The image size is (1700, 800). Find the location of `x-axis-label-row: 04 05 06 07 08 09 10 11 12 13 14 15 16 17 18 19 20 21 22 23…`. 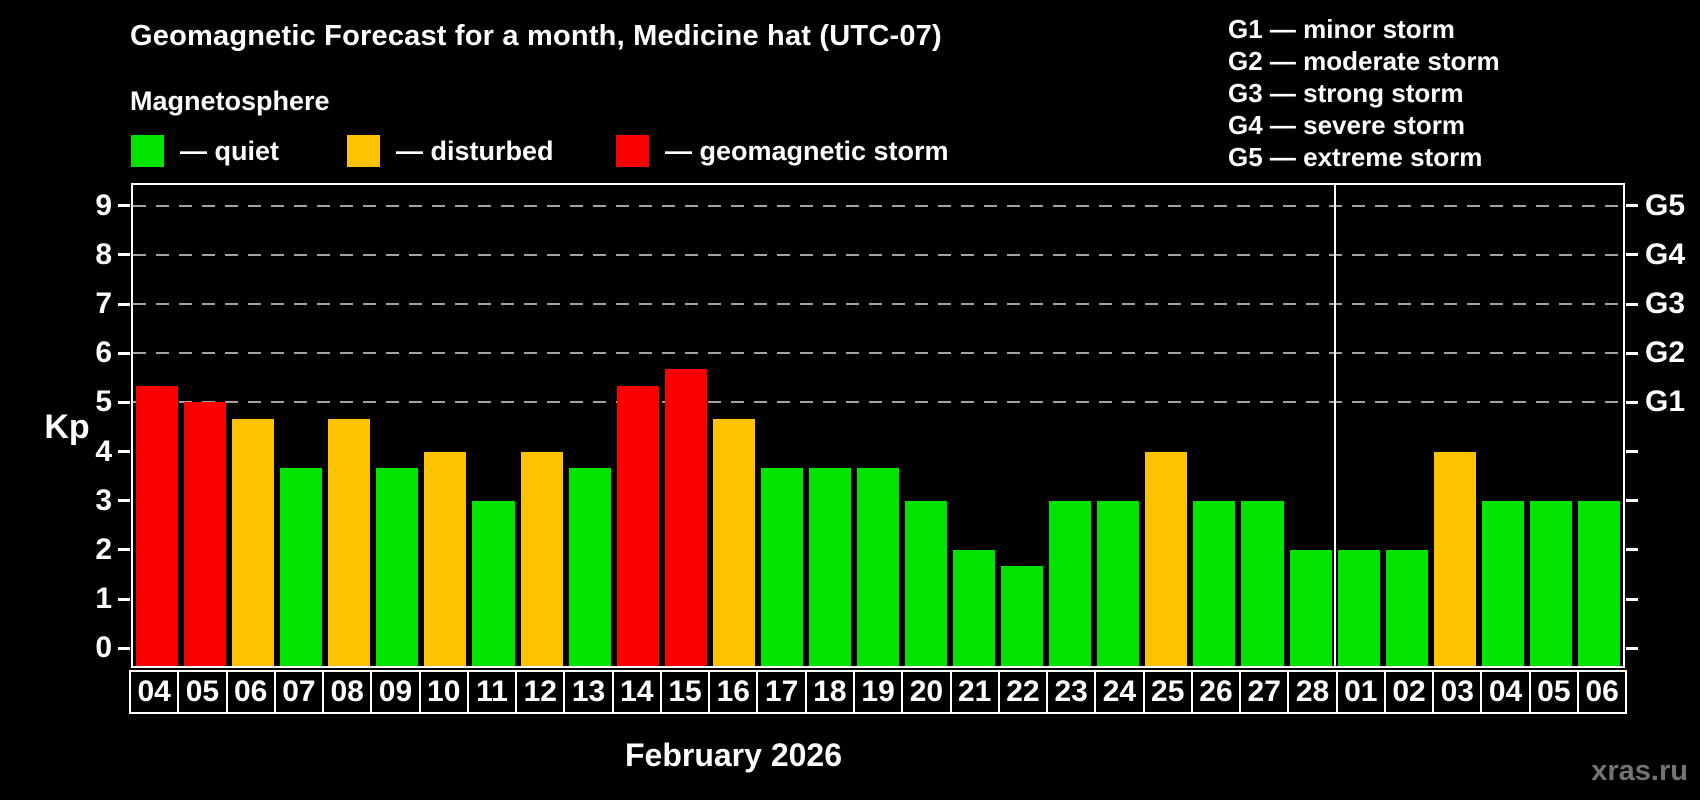

x-axis-label-row: 04 05 06 07 08 09 10 11 12 13 14 15 16 17 18 19 20 21 22 23… is located at coordinates (878, 692).